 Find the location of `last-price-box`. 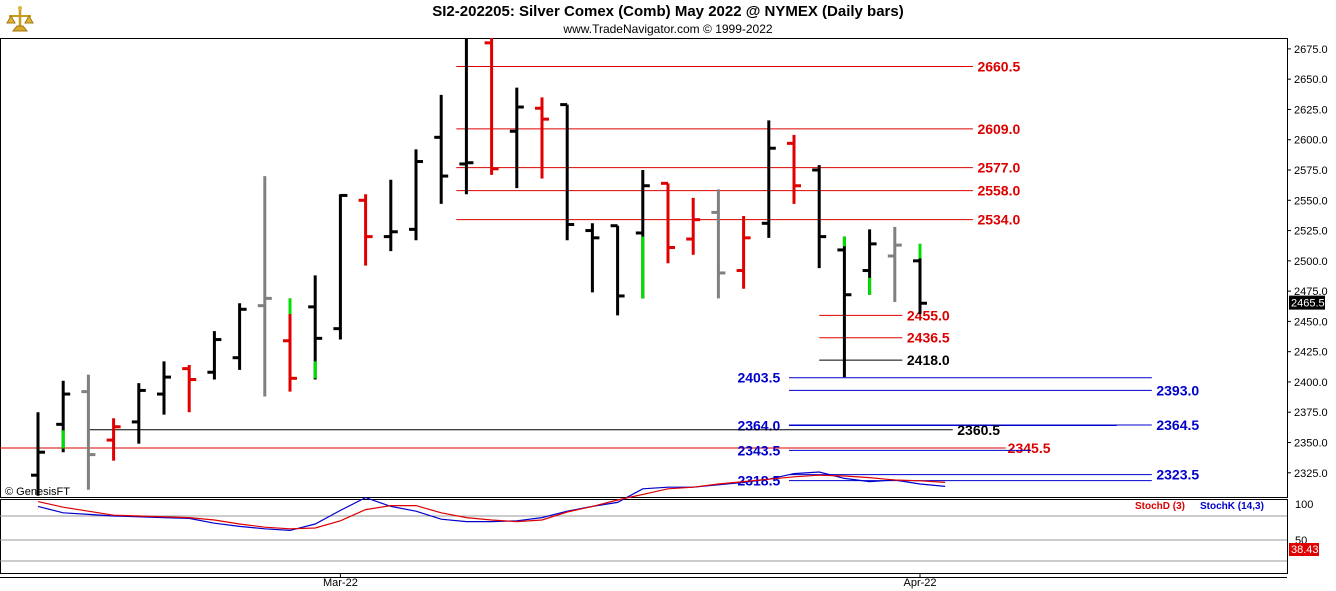

last-price-box is located at coordinates (1307, 302).